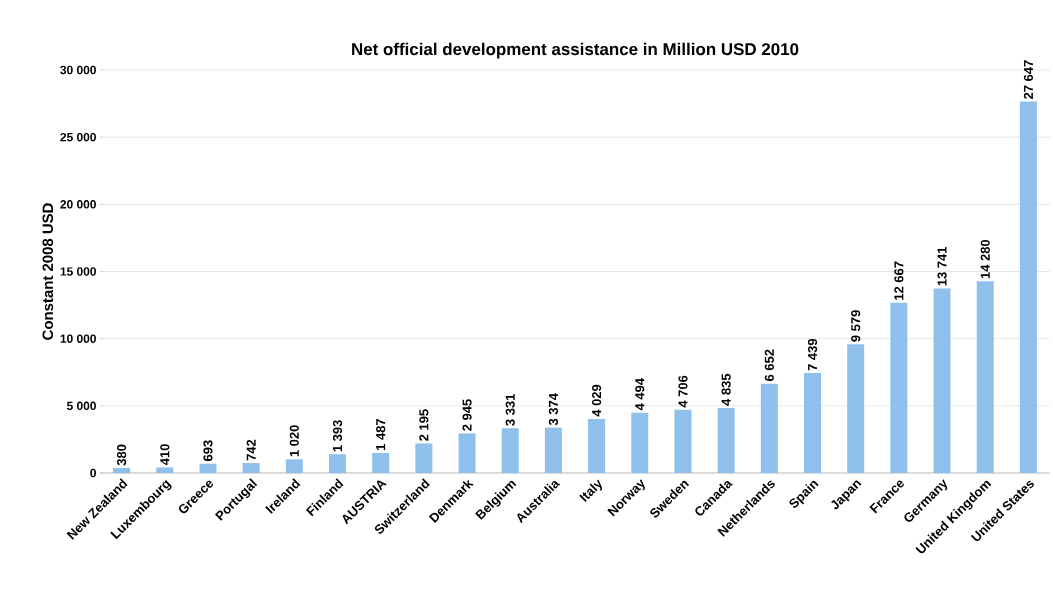 Image resolution: width=1053 pixels, height=610 pixels. I want to click on y-axis-title: Constant 2008 USD, so click(48, 271).